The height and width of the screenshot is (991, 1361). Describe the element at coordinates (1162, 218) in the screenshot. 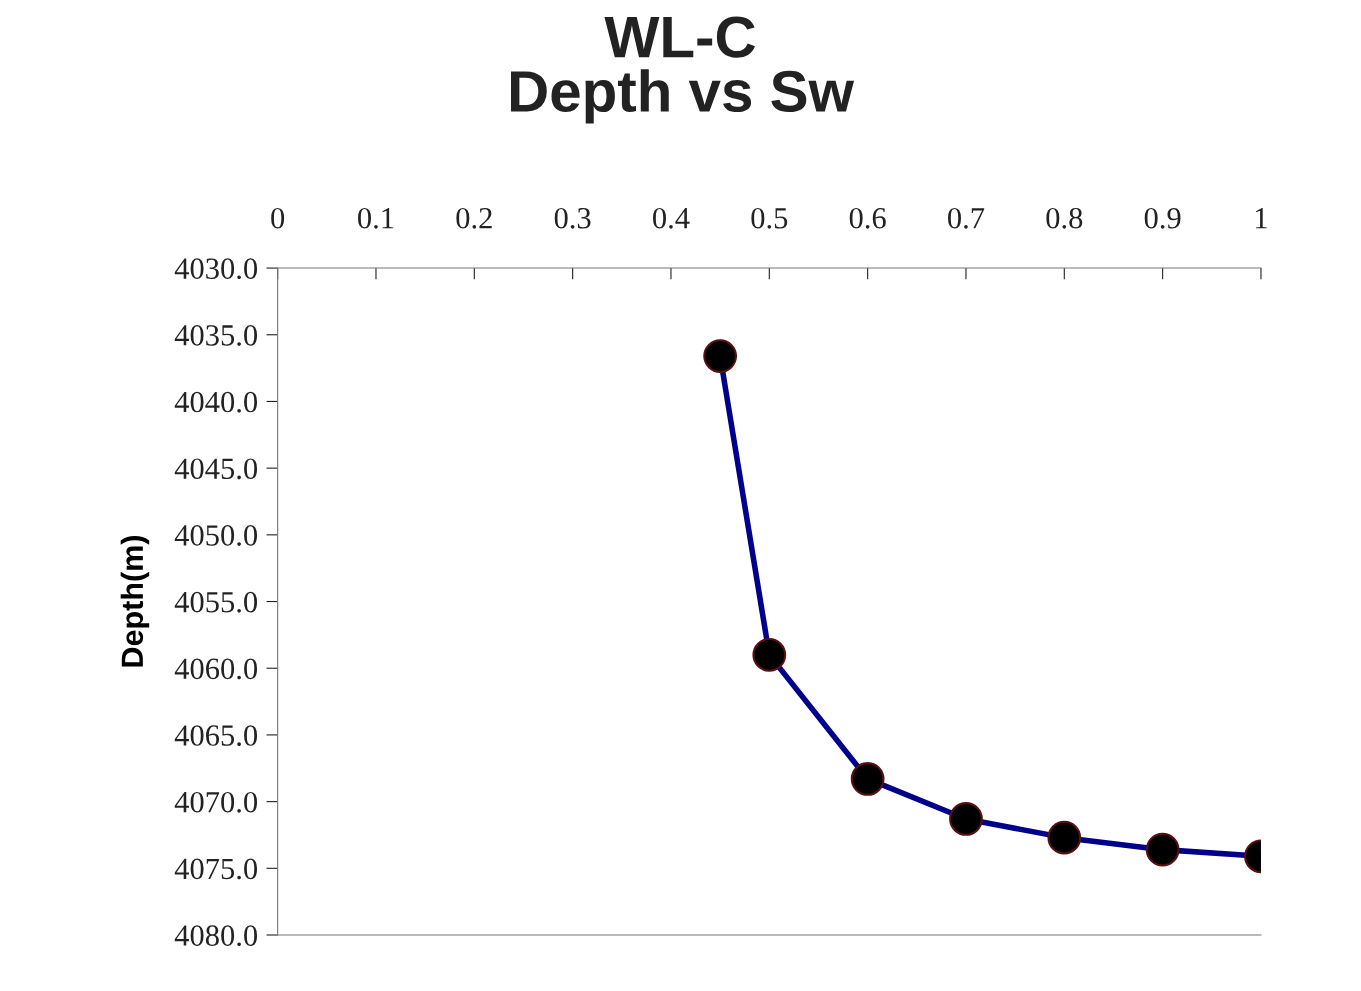

I see `x-tick-label: 0.9` at that location.